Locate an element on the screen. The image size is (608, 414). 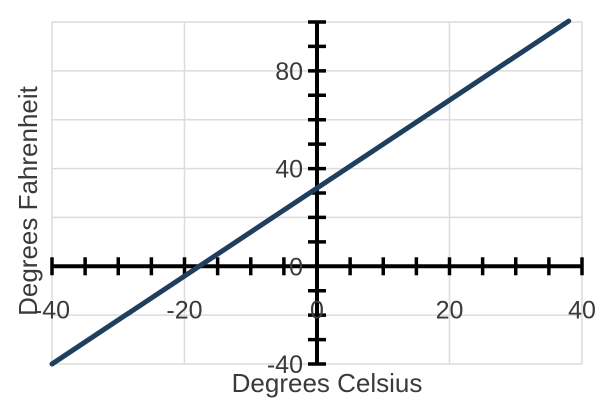
x-tick-label: 0 is located at coordinates (317, 310).